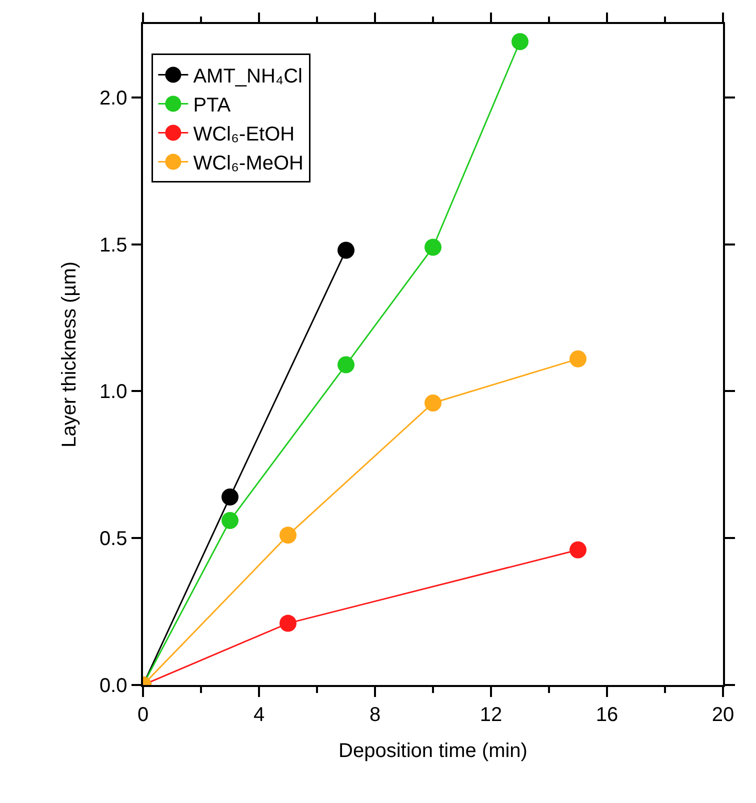 Image resolution: width=756 pixels, height=803 pixels. I want to click on legend-label: WCl₆-EtOH, so click(244, 135).